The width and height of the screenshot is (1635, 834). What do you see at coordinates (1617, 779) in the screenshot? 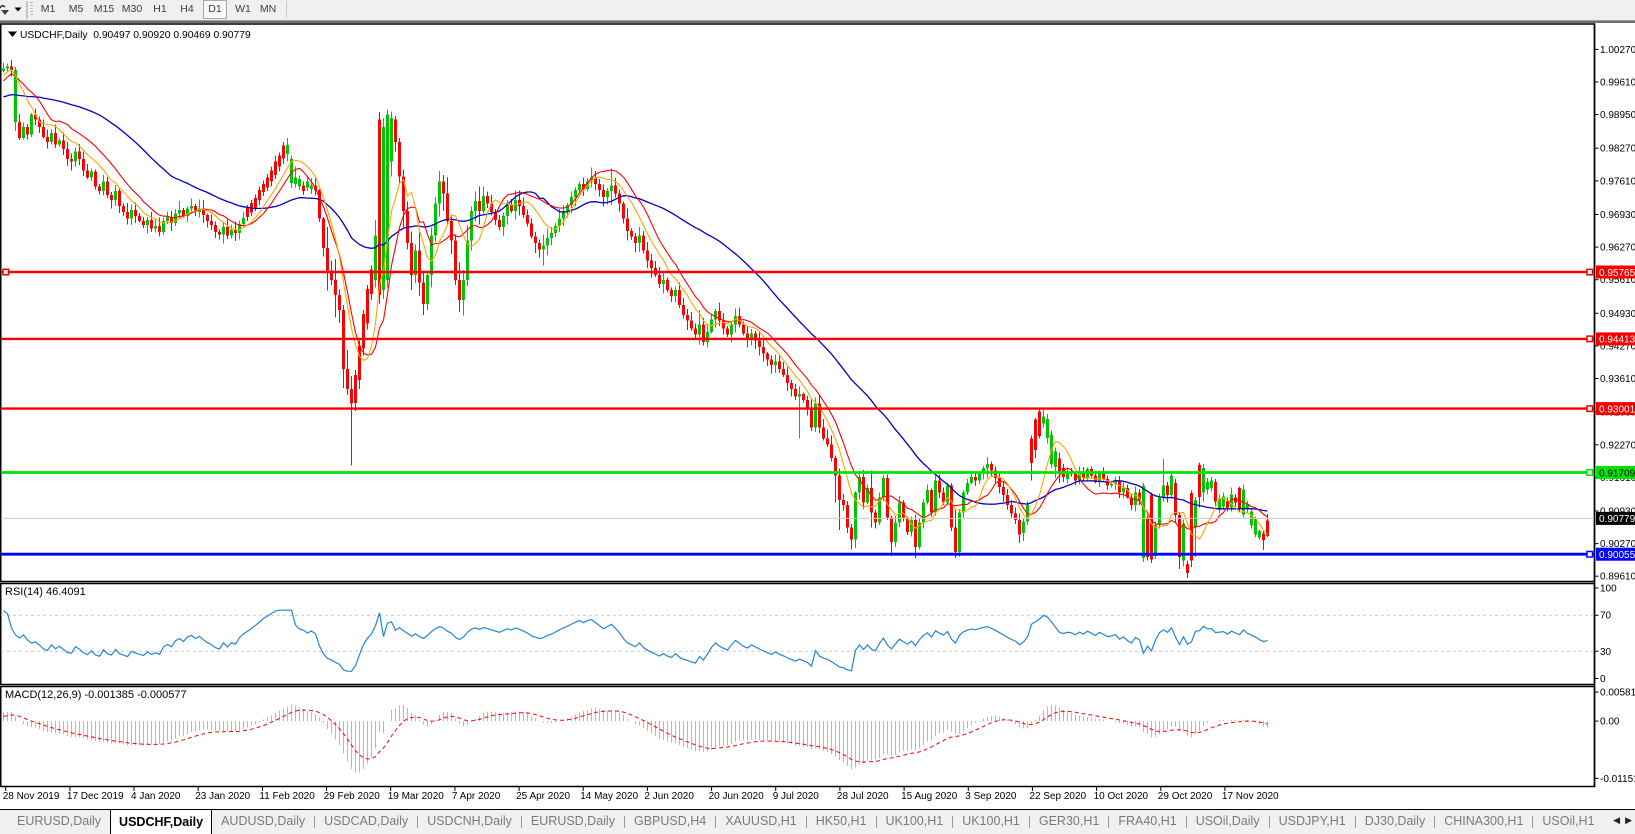
I see `svg-text: -0.011514` at bounding box center [1617, 779].